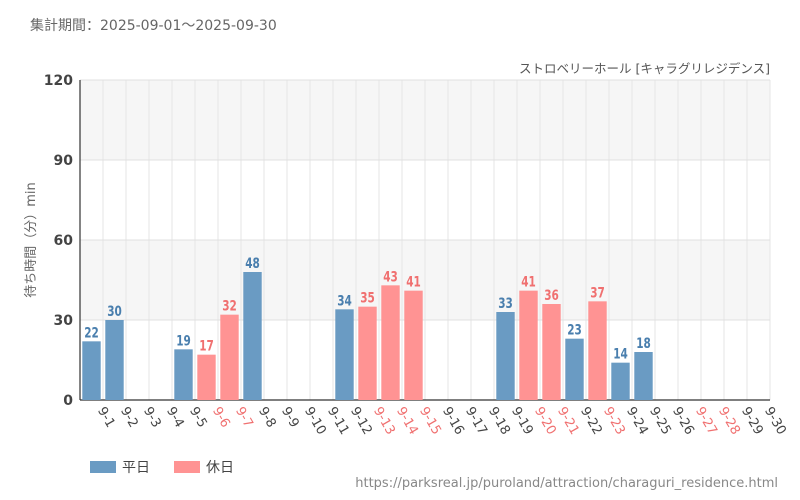  I want to click on x-tick-label-9-8: 9-8, so click(267, 418).